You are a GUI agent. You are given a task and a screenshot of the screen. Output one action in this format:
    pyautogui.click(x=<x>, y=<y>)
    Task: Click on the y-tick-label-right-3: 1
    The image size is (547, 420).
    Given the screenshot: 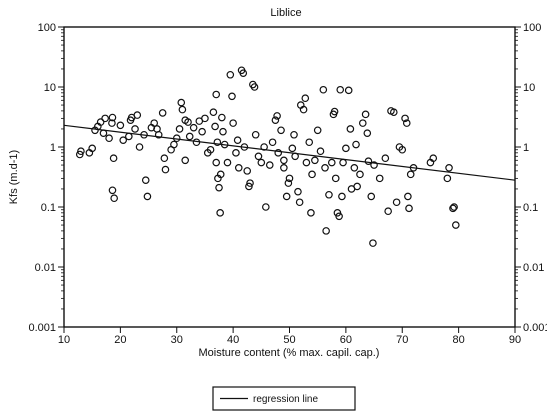 What is the action you would take?
    pyautogui.click(x=526, y=148)
    